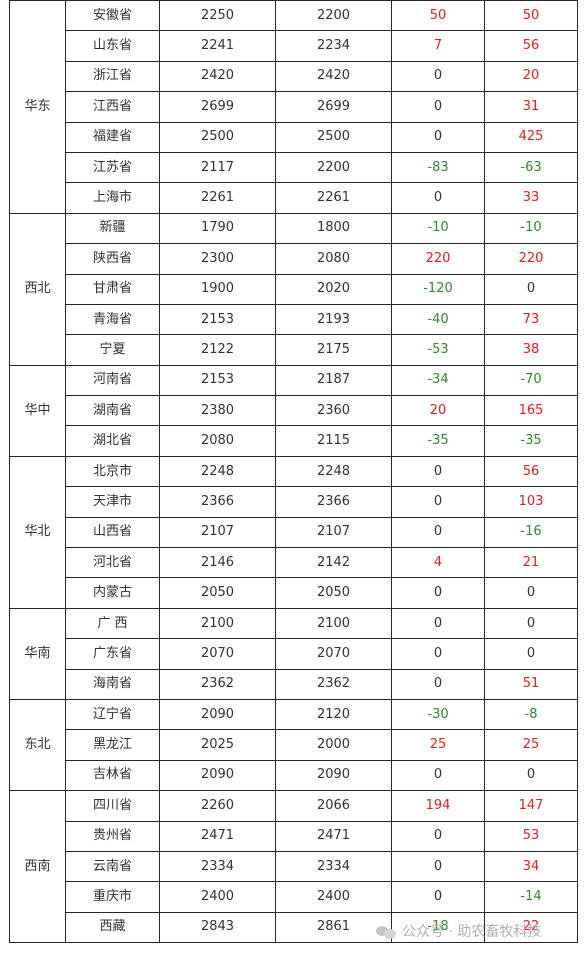 The height and width of the screenshot is (954, 586). I want to click on region-cell: 华北, so click(37, 532).